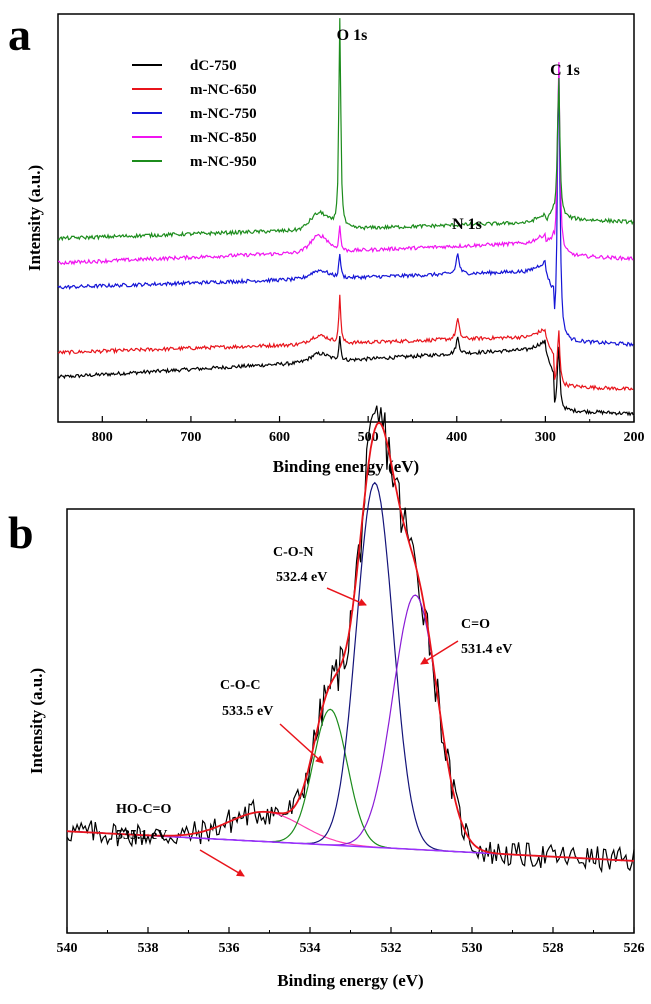 This screenshot has height=1004, width=651. Describe the element at coordinates (439, 652) in the screenshot. I see `annotation-arrow-c-o` at that location.